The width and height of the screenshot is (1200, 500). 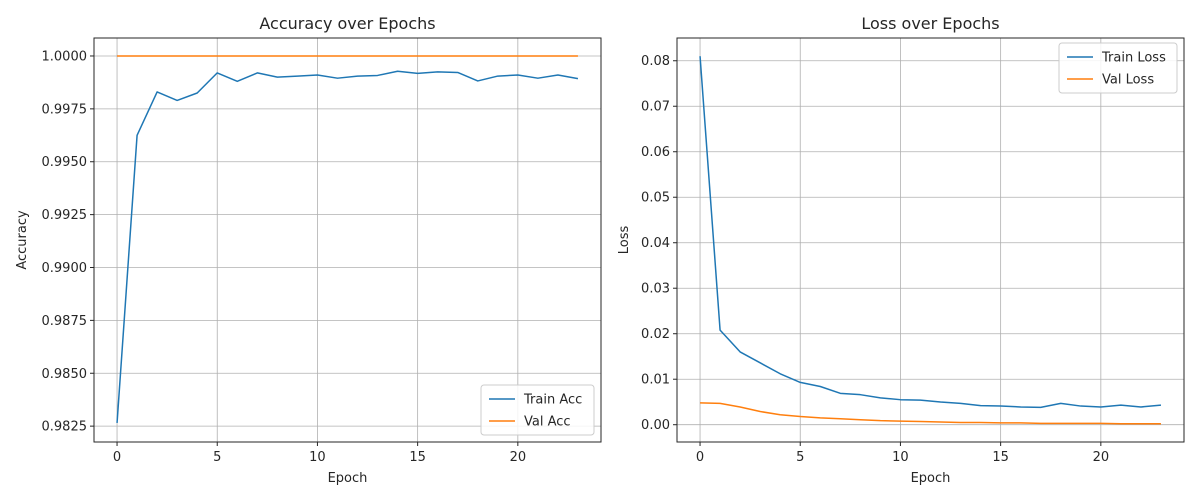 What do you see at coordinates (1128, 80) in the screenshot?
I see `loss-legend-label: Val Loss` at bounding box center [1128, 80].